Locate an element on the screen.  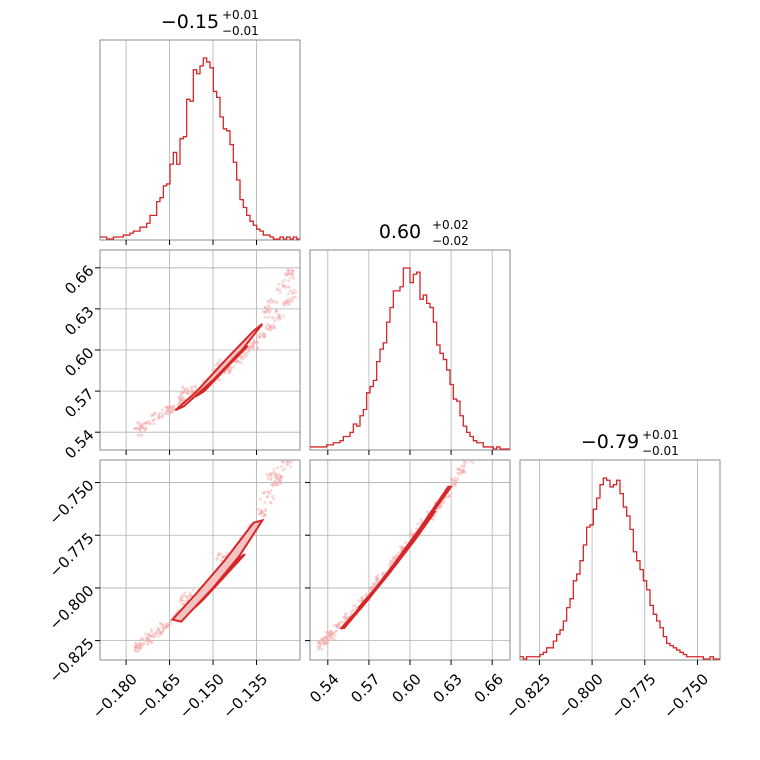
x-tick-label: 0.60 is located at coordinates (406, 688).